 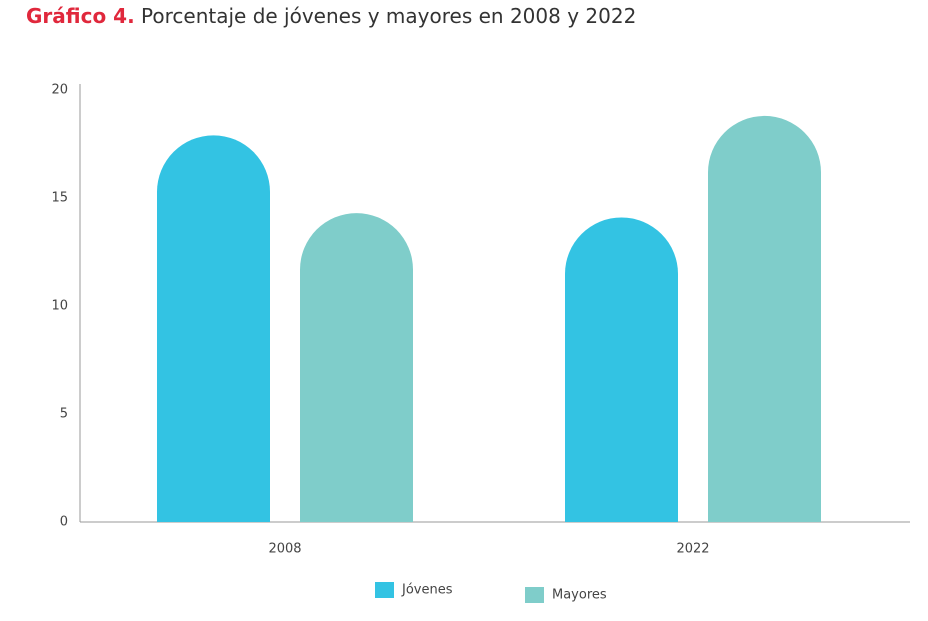 What do you see at coordinates (579, 595) in the screenshot?
I see `legend-label: Mayores` at bounding box center [579, 595].